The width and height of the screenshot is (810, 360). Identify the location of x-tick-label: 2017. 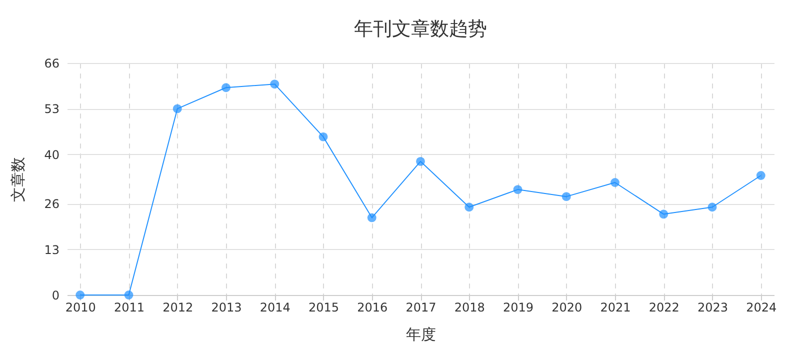
(421, 307).